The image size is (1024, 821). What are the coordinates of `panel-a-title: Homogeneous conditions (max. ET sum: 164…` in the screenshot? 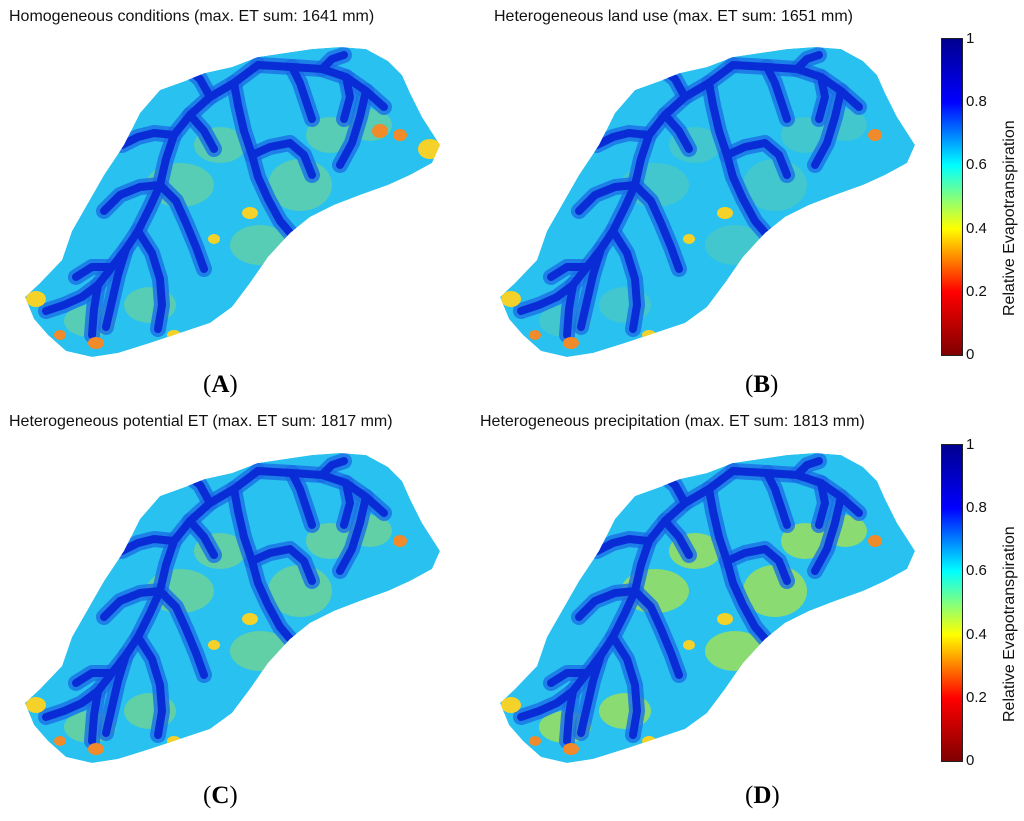 It's located at (192, 16).